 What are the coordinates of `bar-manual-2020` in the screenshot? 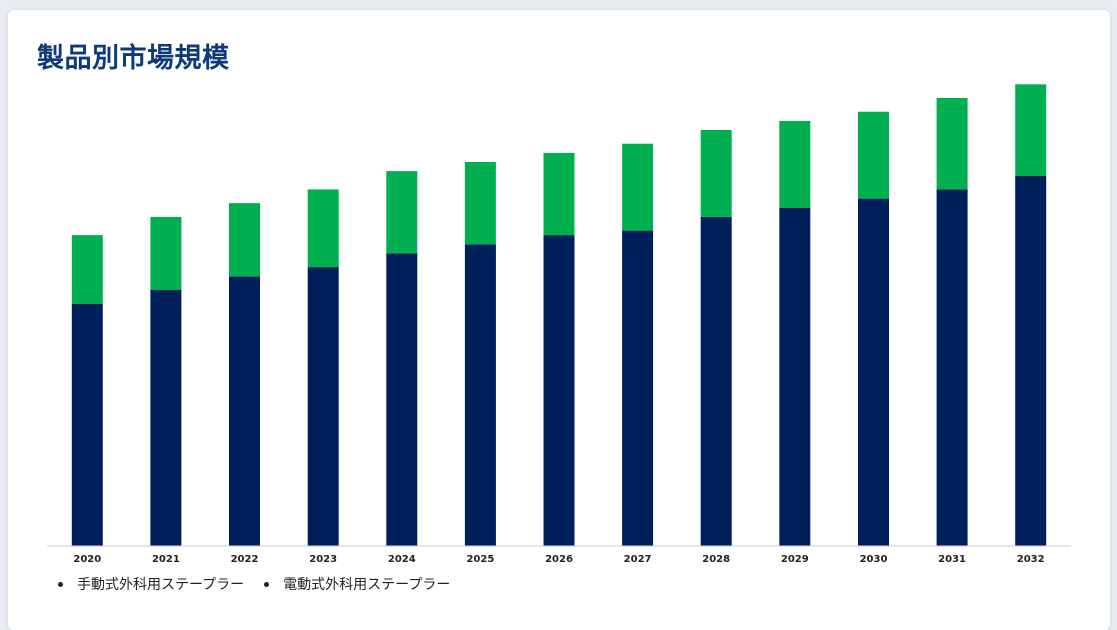 It's located at (87, 424).